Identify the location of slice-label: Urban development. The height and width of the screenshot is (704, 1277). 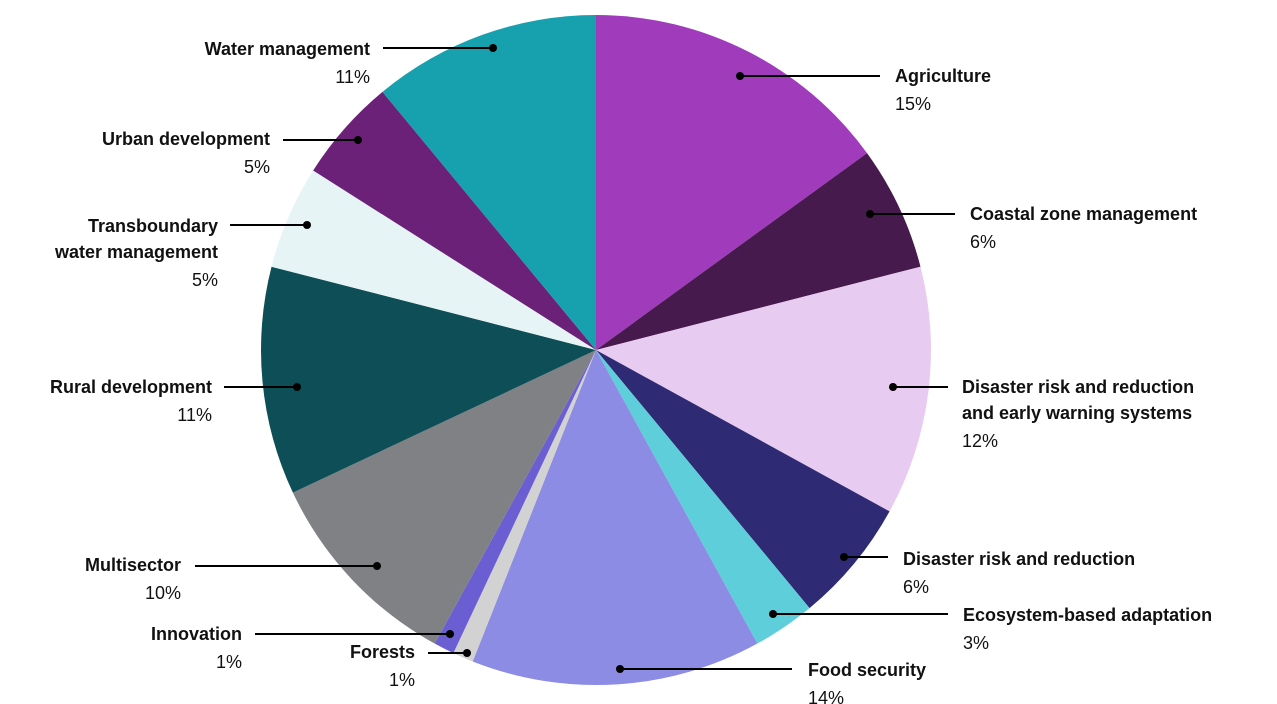
(186, 139).